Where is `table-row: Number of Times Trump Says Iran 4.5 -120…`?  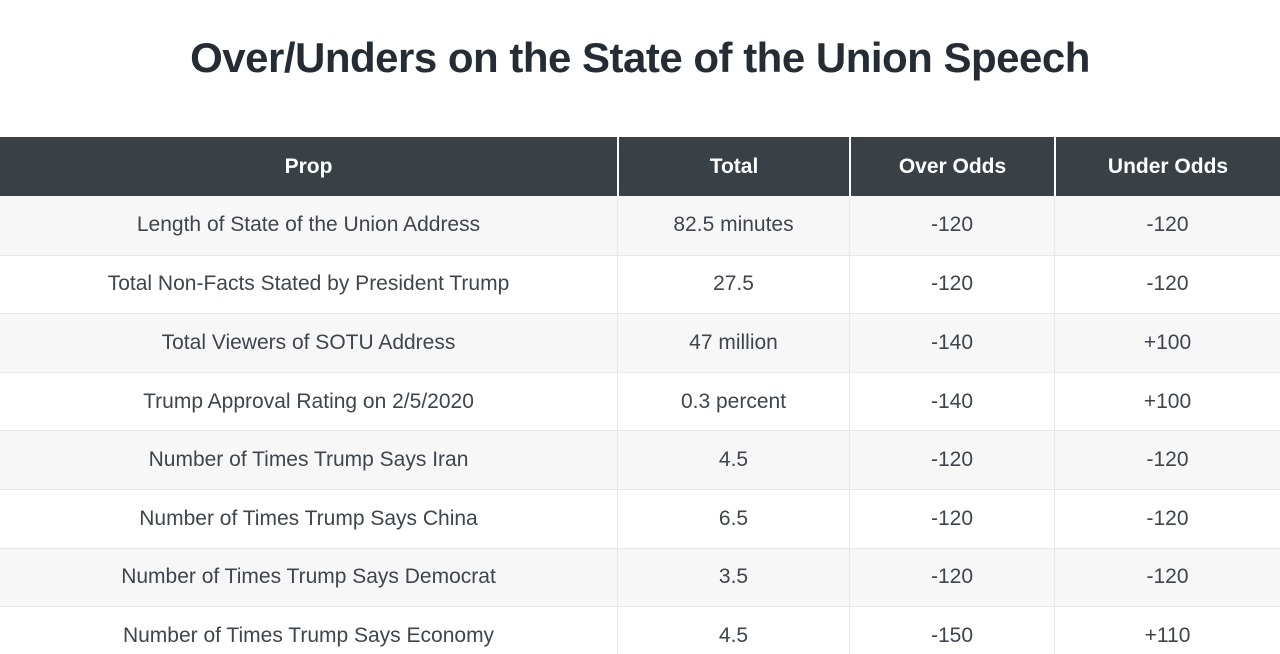
table-row: Number of Times Trump Says Iran 4.5 -120… is located at coordinates (640, 459).